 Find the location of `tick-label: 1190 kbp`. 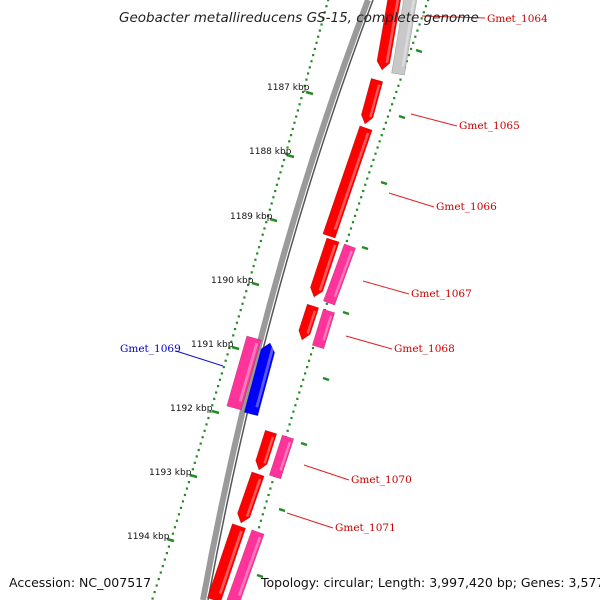

tick-label: 1190 kbp is located at coordinates (232, 281).